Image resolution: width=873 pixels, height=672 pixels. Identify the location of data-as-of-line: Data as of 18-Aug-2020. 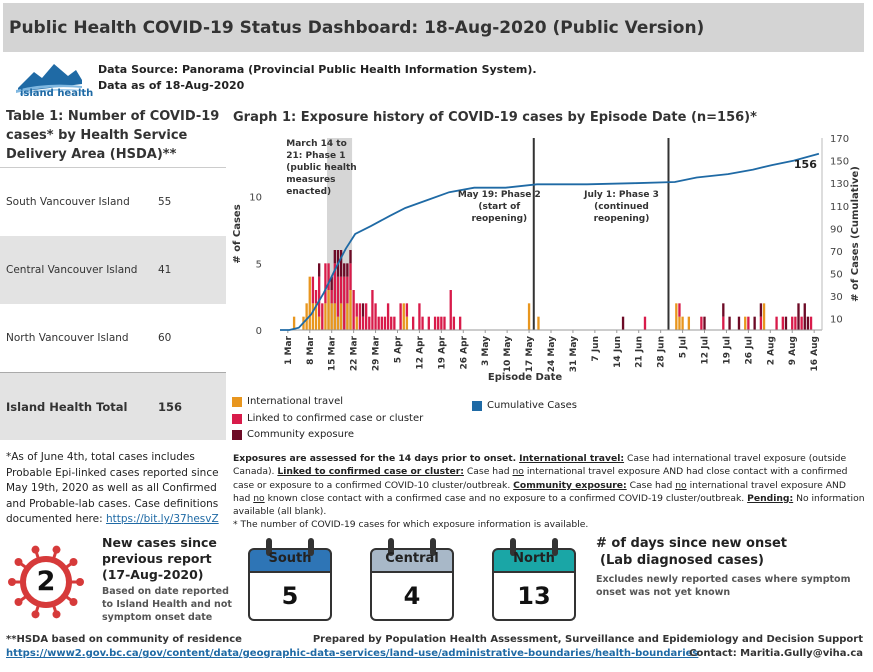
(171, 85).